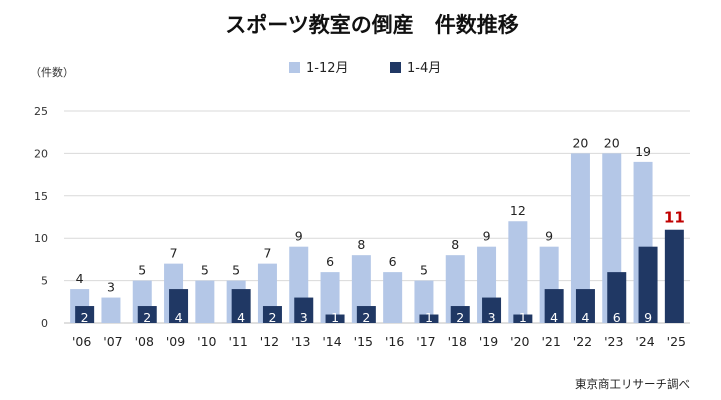  What do you see at coordinates (144, 341) in the screenshot?
I see `x-tick-label: '08` at bounding box center [144, 341].